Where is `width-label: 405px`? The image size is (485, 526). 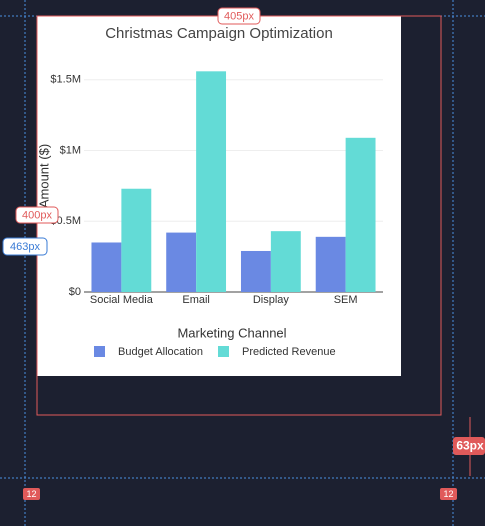
width-label: 405px is located at coordinates (239, 16).